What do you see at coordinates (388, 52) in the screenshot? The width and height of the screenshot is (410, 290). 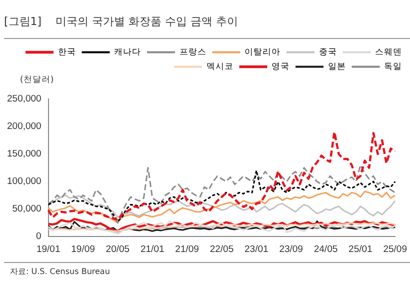 I see `legend-label: 스웨덴` at bounding box center [388, 52].